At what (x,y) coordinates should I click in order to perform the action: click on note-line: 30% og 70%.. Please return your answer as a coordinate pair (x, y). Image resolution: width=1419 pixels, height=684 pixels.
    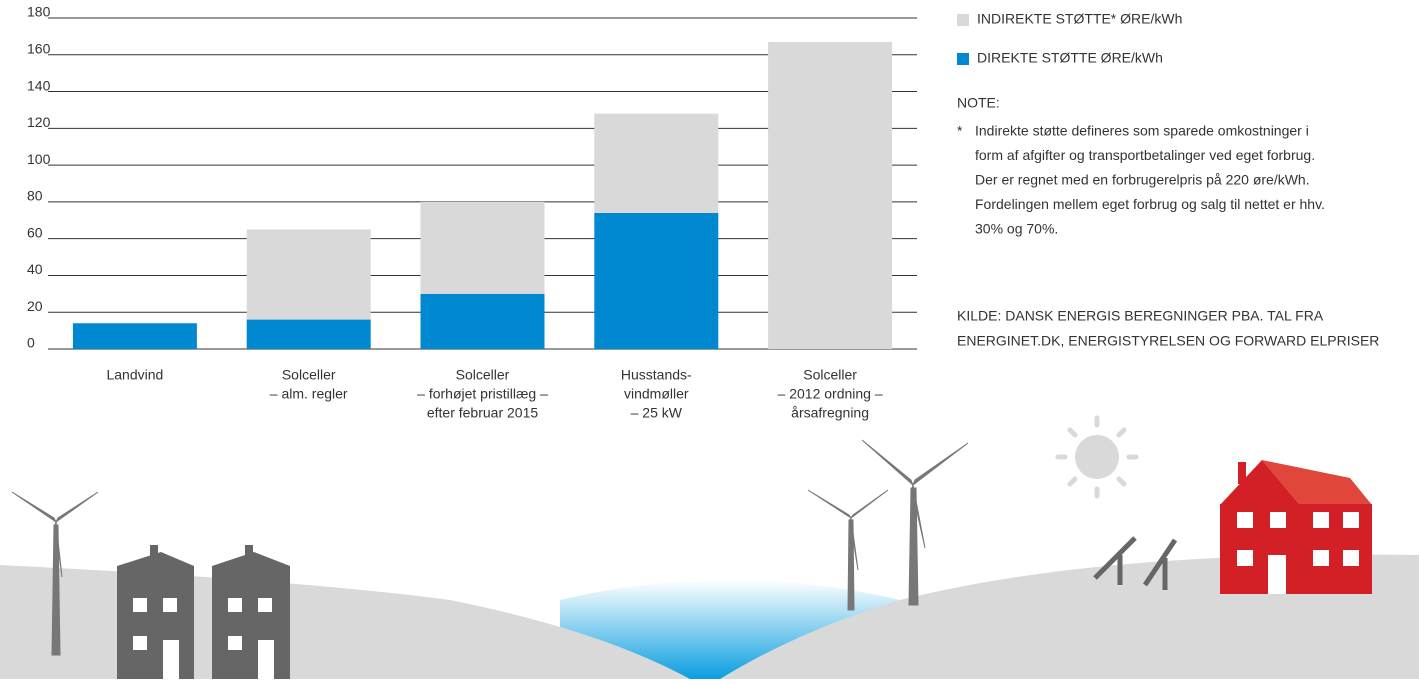
    Looking at the image, I should click on (1016, 229).